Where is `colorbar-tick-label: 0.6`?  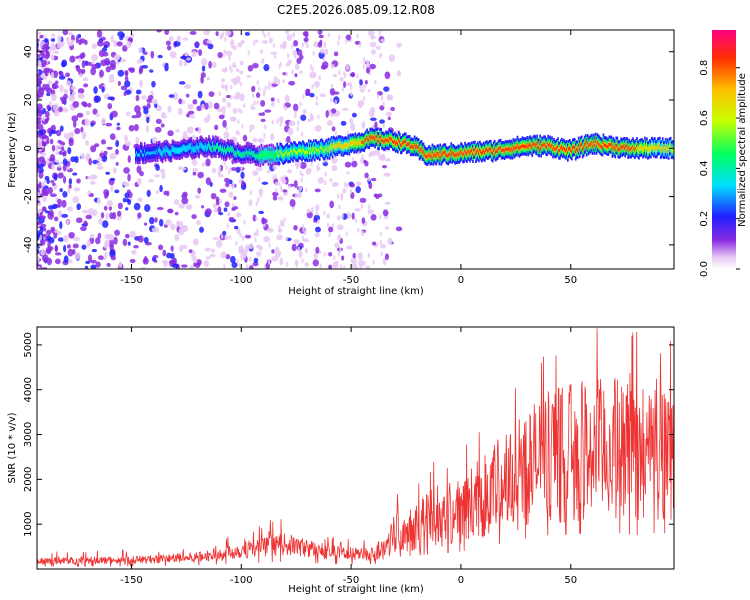 colorbar-tick-label: 0.6 is located at coordinates (704, 118).